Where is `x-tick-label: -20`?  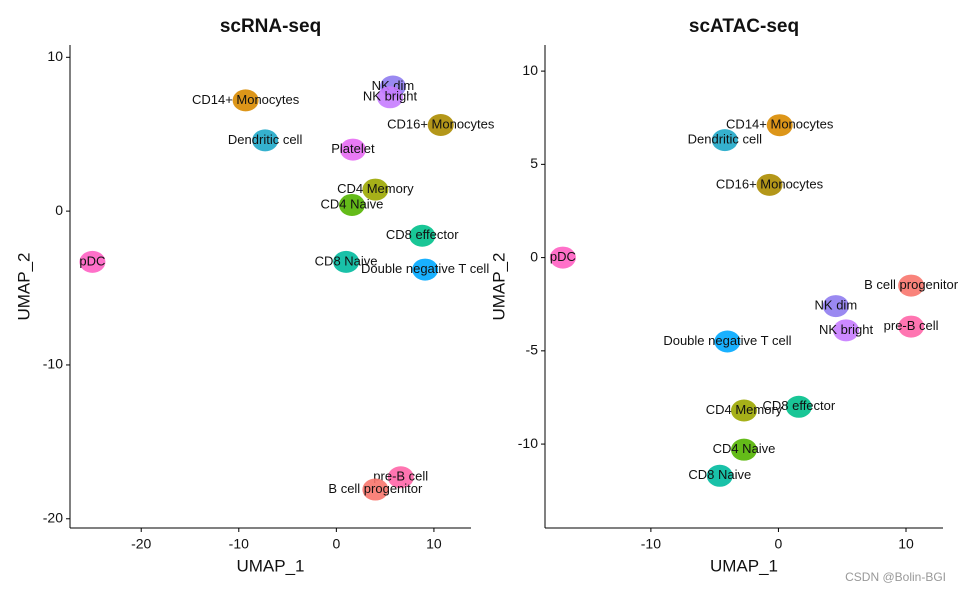 x-tick-label: -20 is located at coordinates (141, 544).